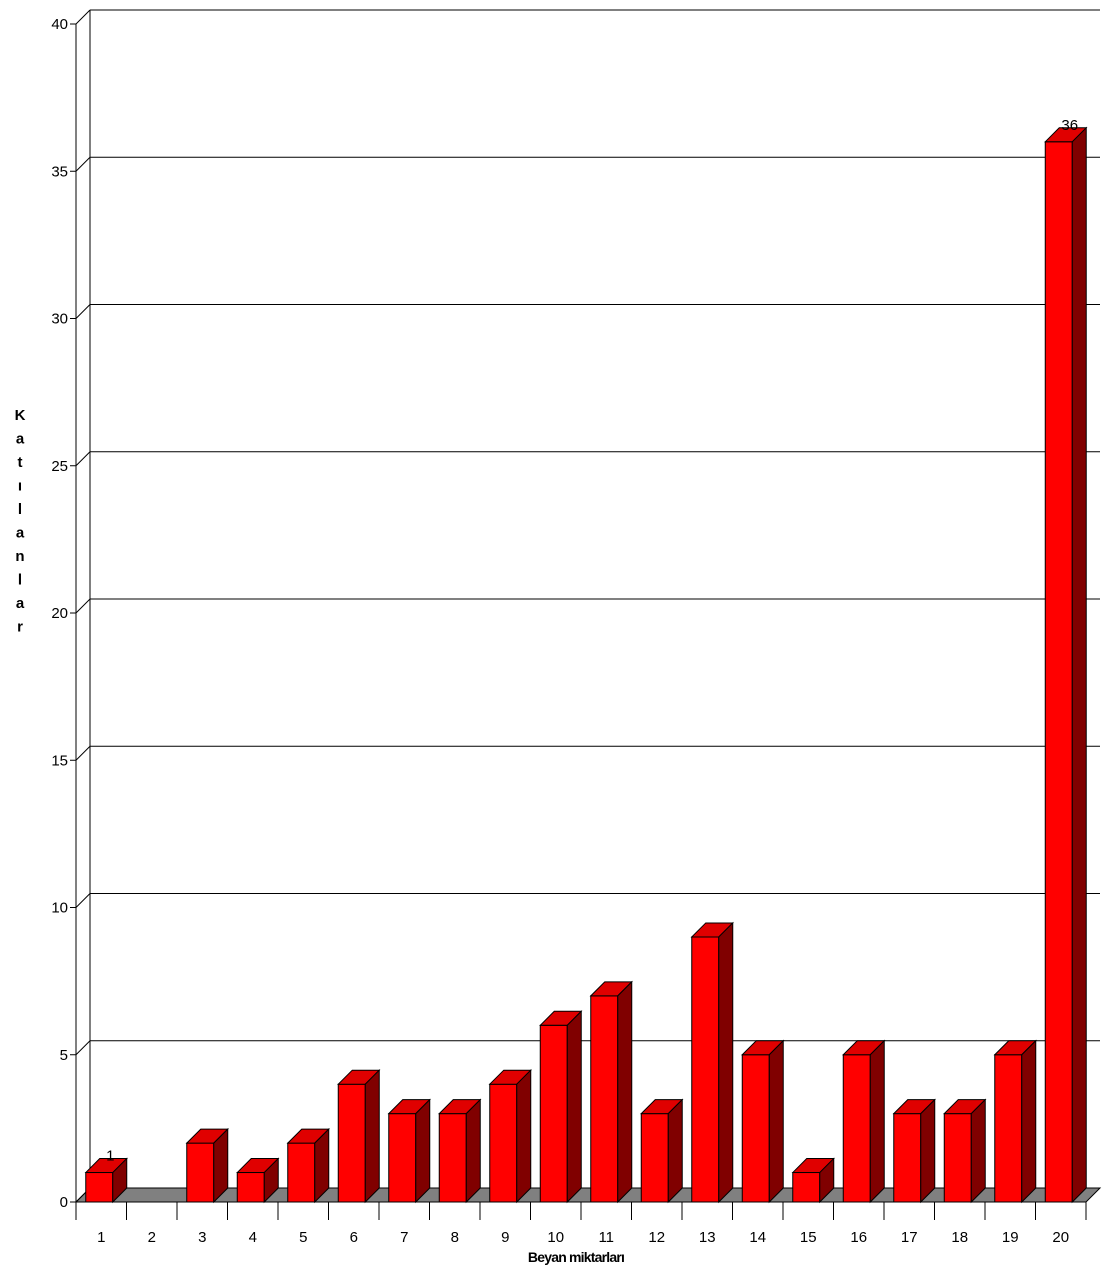  I want to click on x-tick-label: 14, so click(757, 1237).